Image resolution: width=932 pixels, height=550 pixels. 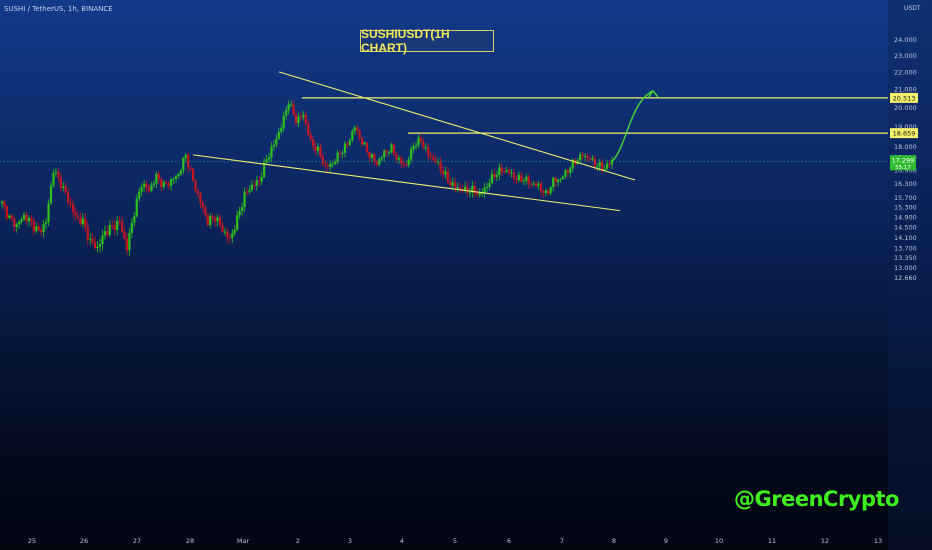 I want to click on y-tick-label: 13.350, so click(x=905, y=258).